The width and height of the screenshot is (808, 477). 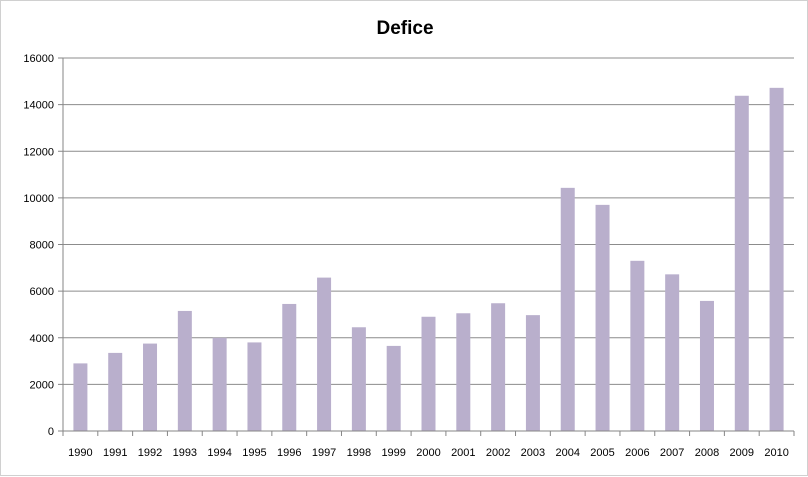 What do you see at coordinates (289, 367) in the screenshot?
I see `bar-1996` at bounding box center [289, 367].